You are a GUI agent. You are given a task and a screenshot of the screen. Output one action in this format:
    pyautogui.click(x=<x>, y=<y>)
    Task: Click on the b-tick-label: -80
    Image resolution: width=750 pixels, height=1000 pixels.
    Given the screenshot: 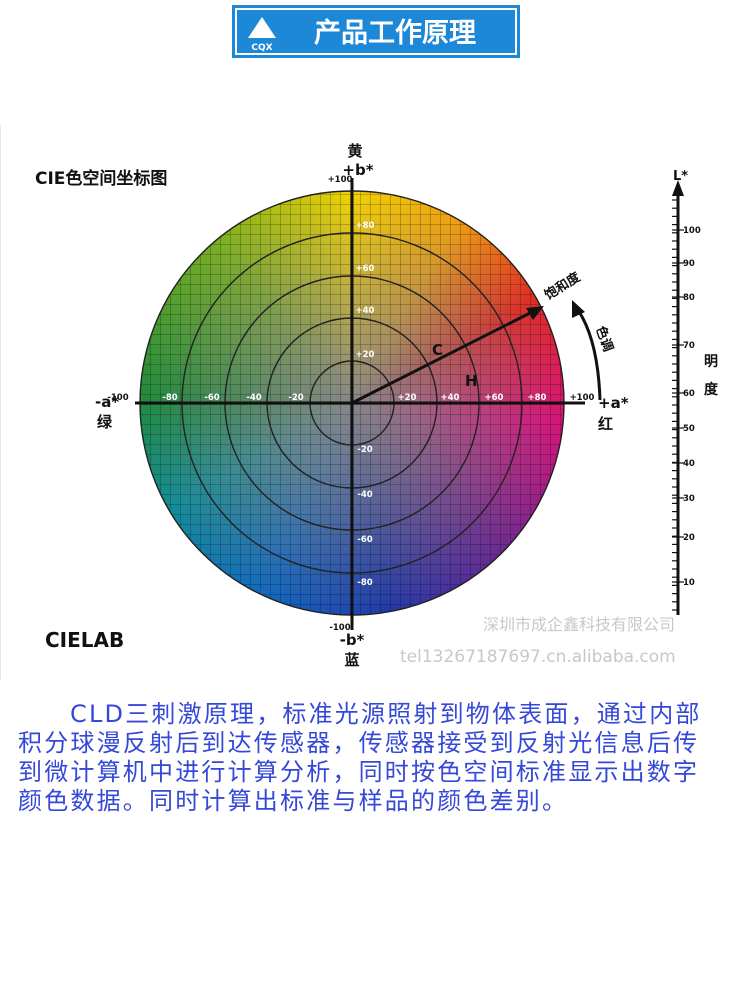 What is the action you would take?
    pyautogui.click(x=364, y=583)
    